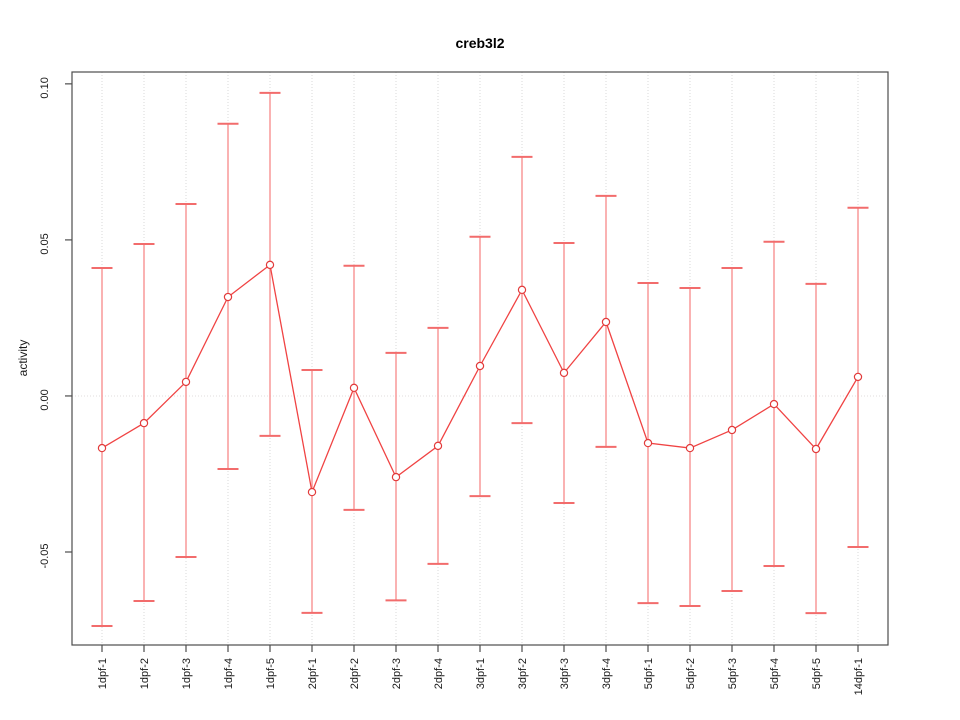 This screenshot has width=960, height=720. Describe the element at coordinates (45, 87) in the screenshot. I see `y-tick-label: 0.10` at that location.